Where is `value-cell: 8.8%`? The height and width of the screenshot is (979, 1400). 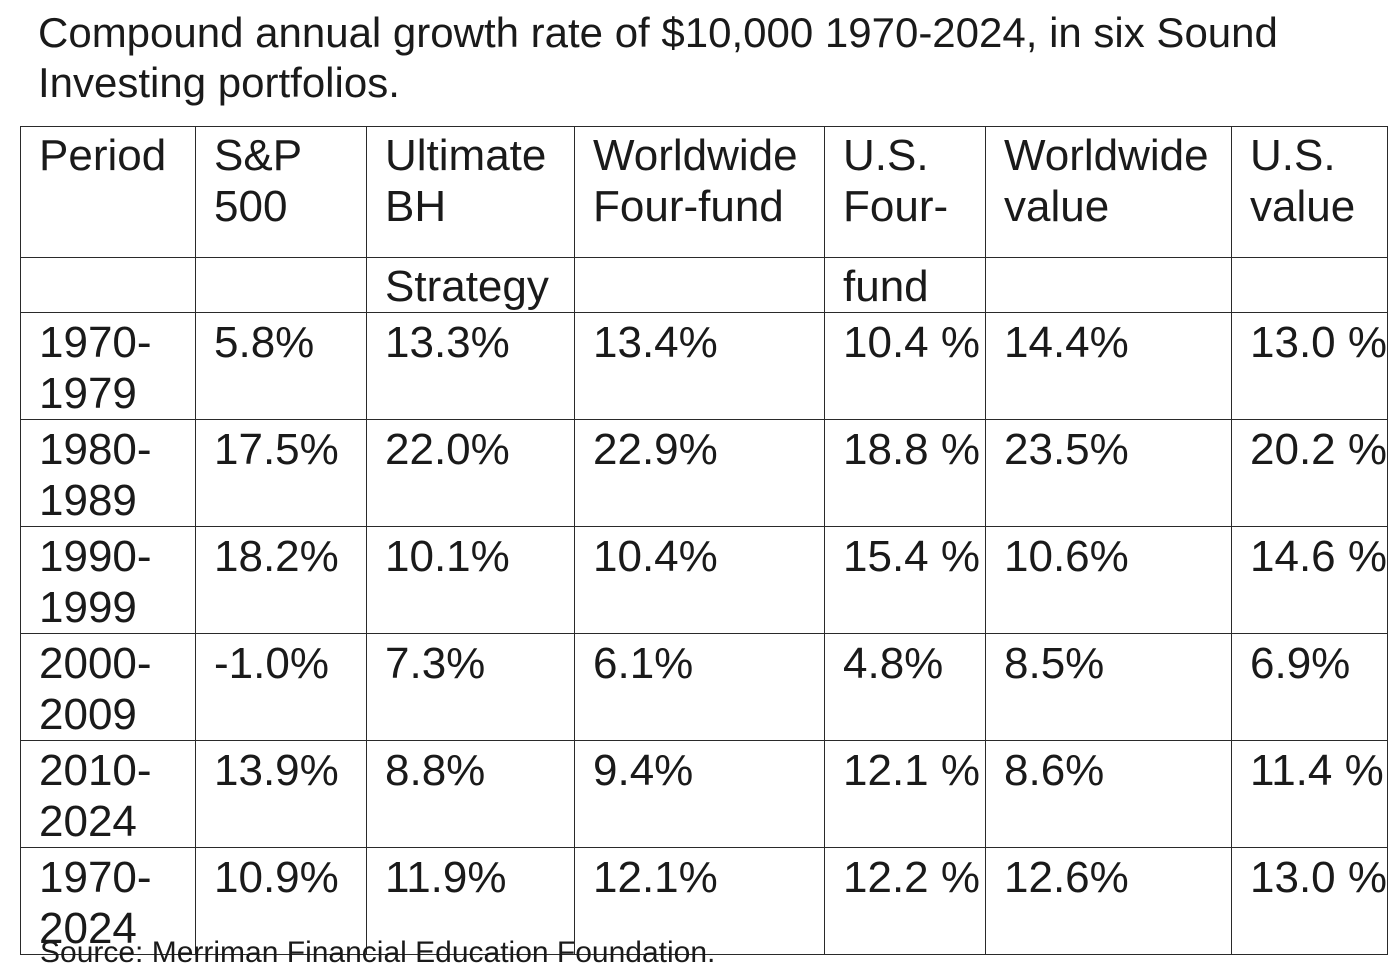
value-cell: 8.8% is located at coordinates (470, 794).